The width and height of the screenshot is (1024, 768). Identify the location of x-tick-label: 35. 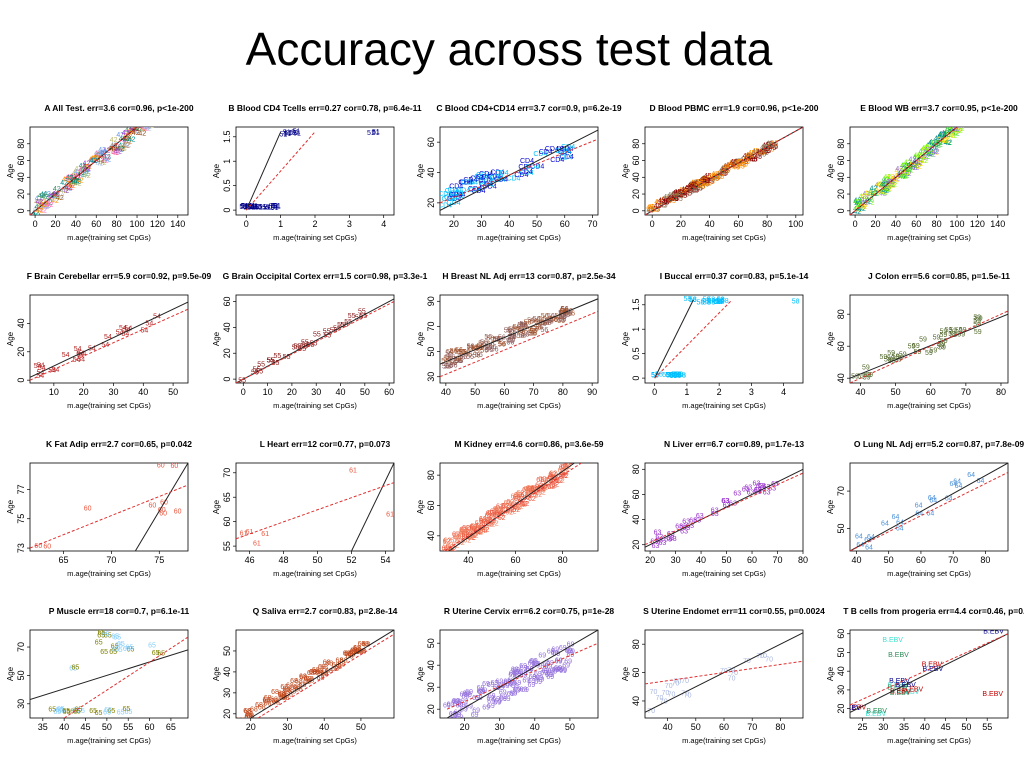
(43, 727).